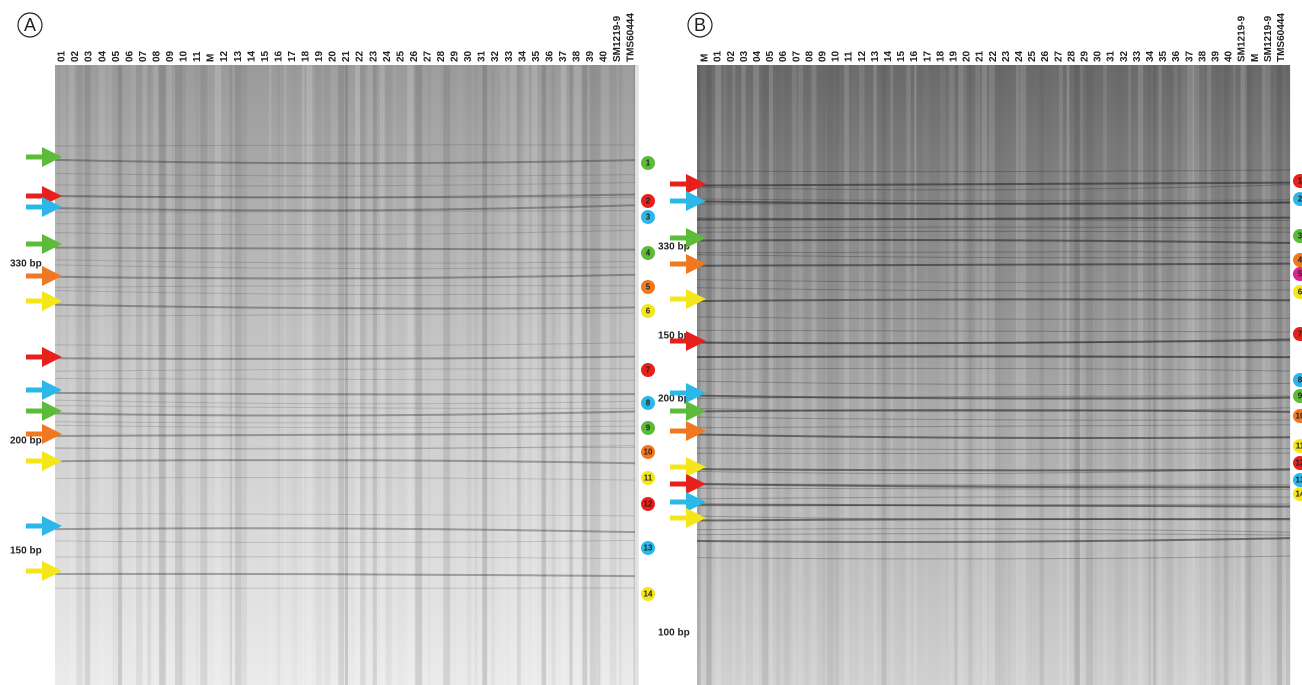 This screenshot has width=1302, height=685. Describe the element at coordinates (1111, 56) in the screenshot. I see `lane-label: 31` at that location.